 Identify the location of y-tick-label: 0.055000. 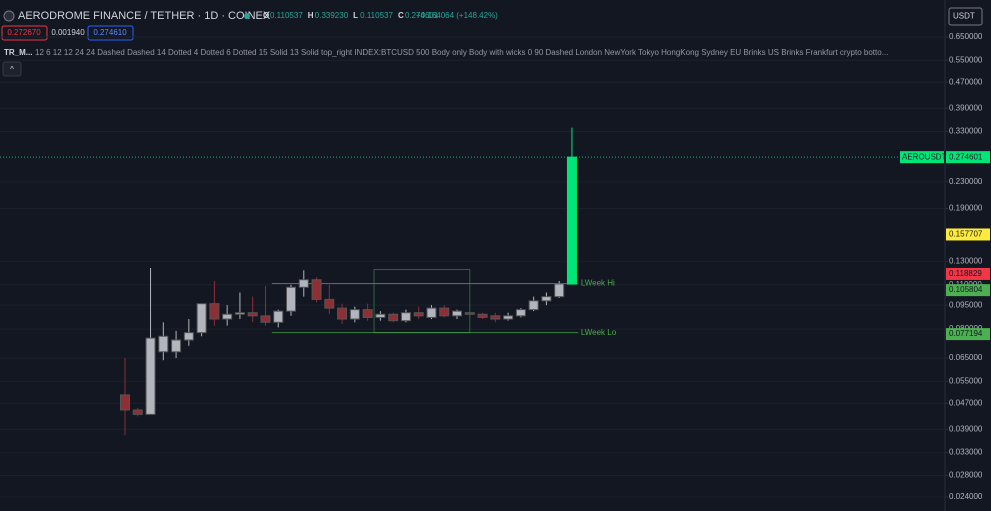
(966, 380).